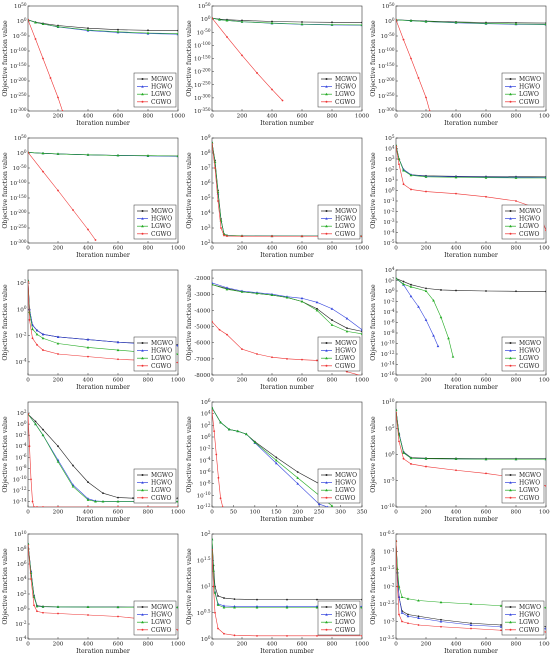 The image size is (550, 659). Describe the element at coordinates (202, 376) in the screenshot. I see `y-tick-label: -8000` at that location.